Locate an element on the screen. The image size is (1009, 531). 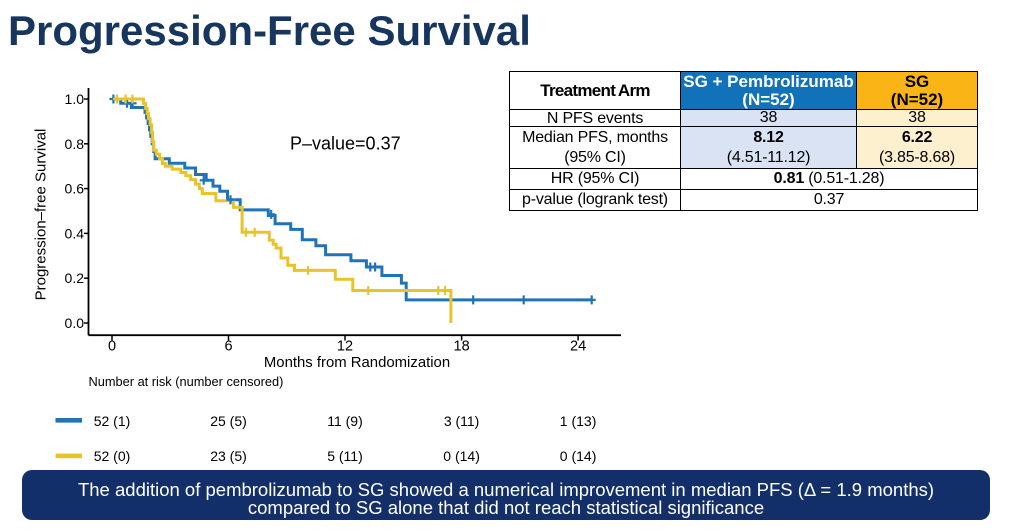
svg-text: 1 (13) is located at coordinates (578, 421).